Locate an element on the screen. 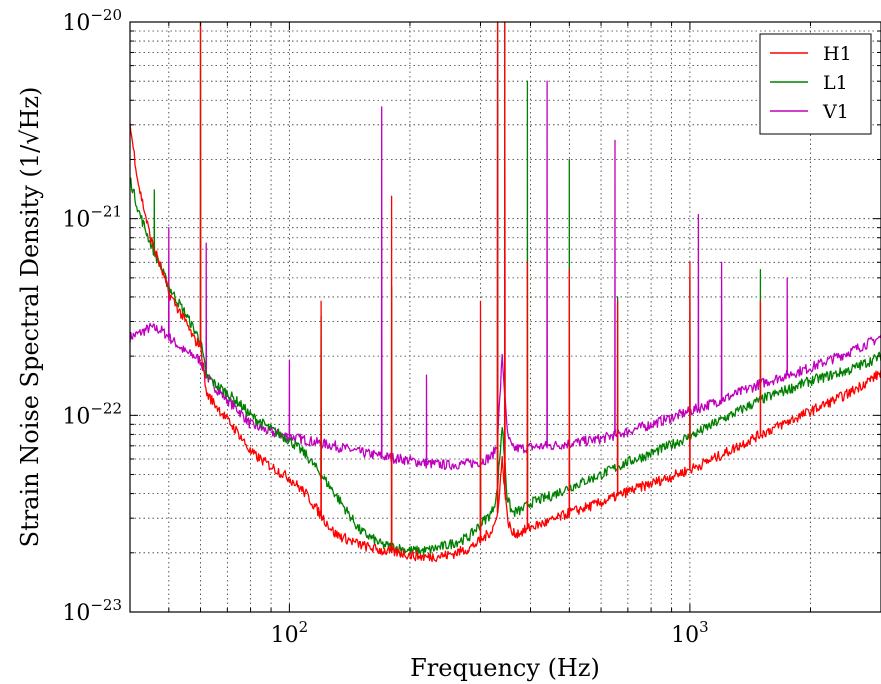  y-tick-label: 10−21 is located at coordinates (92, 218).